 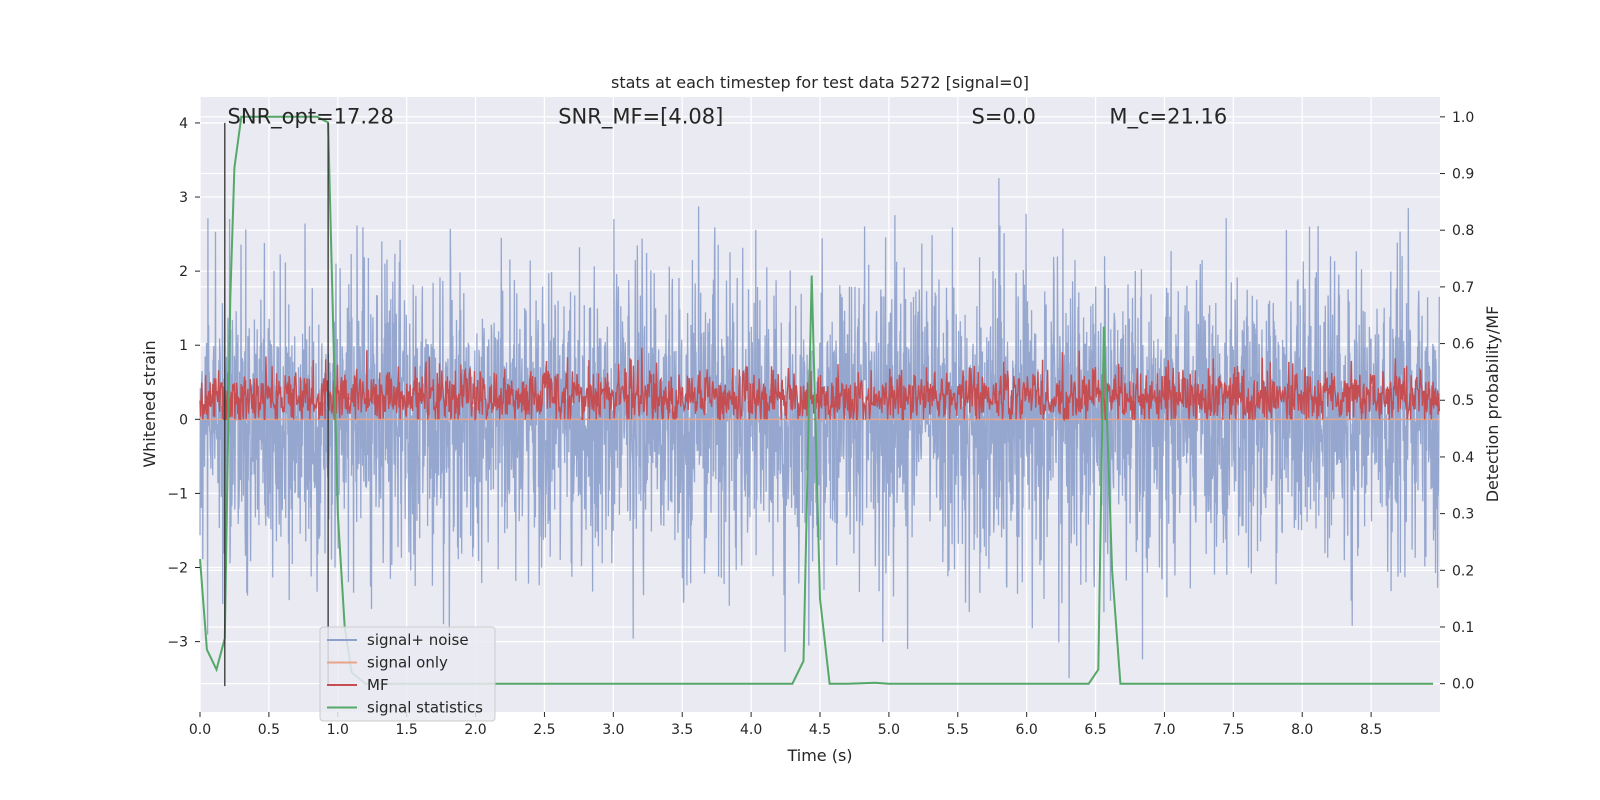 I want to click on y-right-tick-4: 0.4, so click(x=1463, y=458).